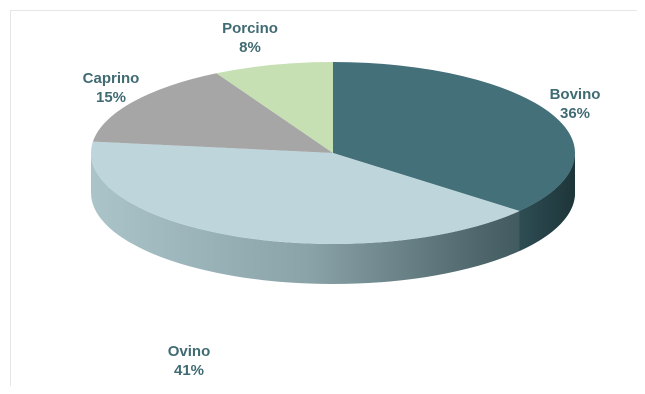 The height and width of the screenshot is (394, 645). I want to click on data-label-caprino: Caprino 15%, so click(111, 88).